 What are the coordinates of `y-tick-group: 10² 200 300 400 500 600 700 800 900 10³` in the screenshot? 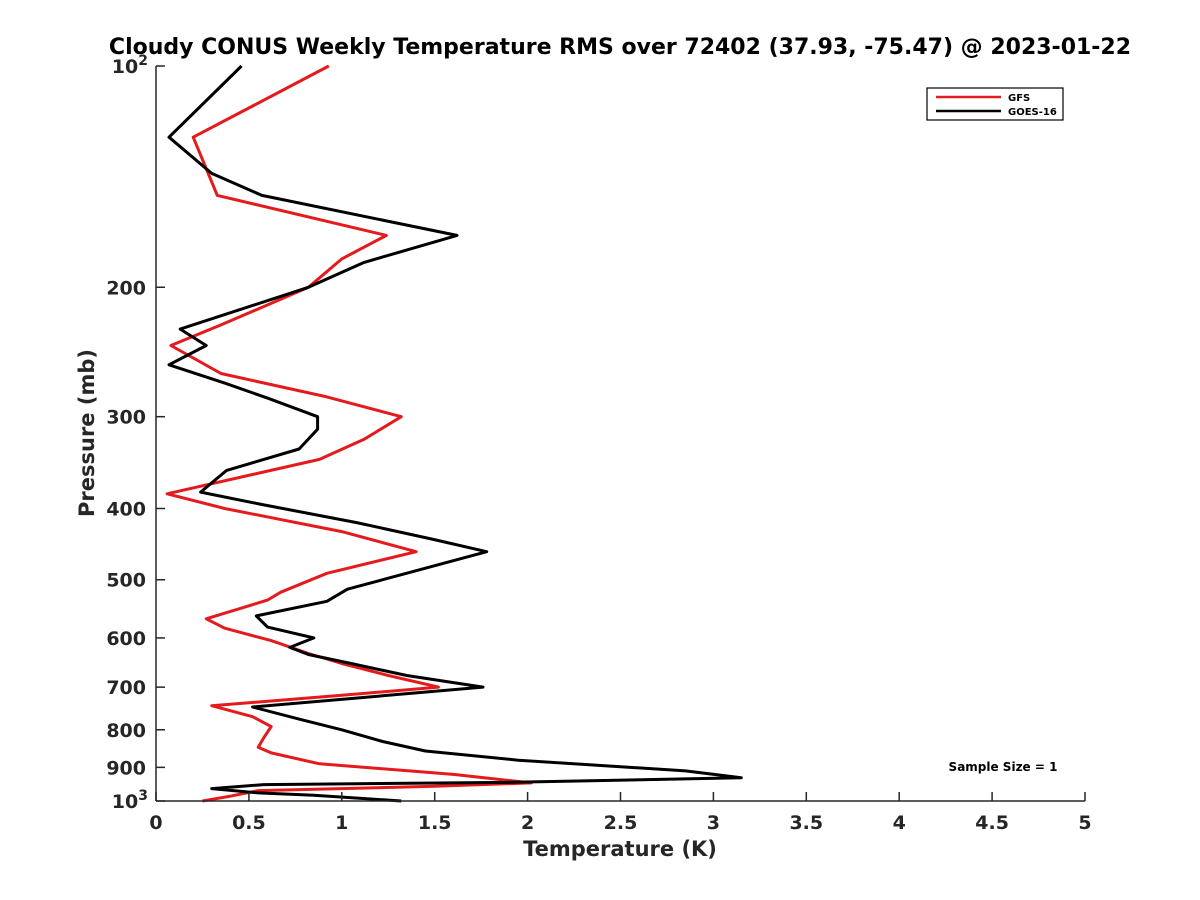 It's located at (135, 433).